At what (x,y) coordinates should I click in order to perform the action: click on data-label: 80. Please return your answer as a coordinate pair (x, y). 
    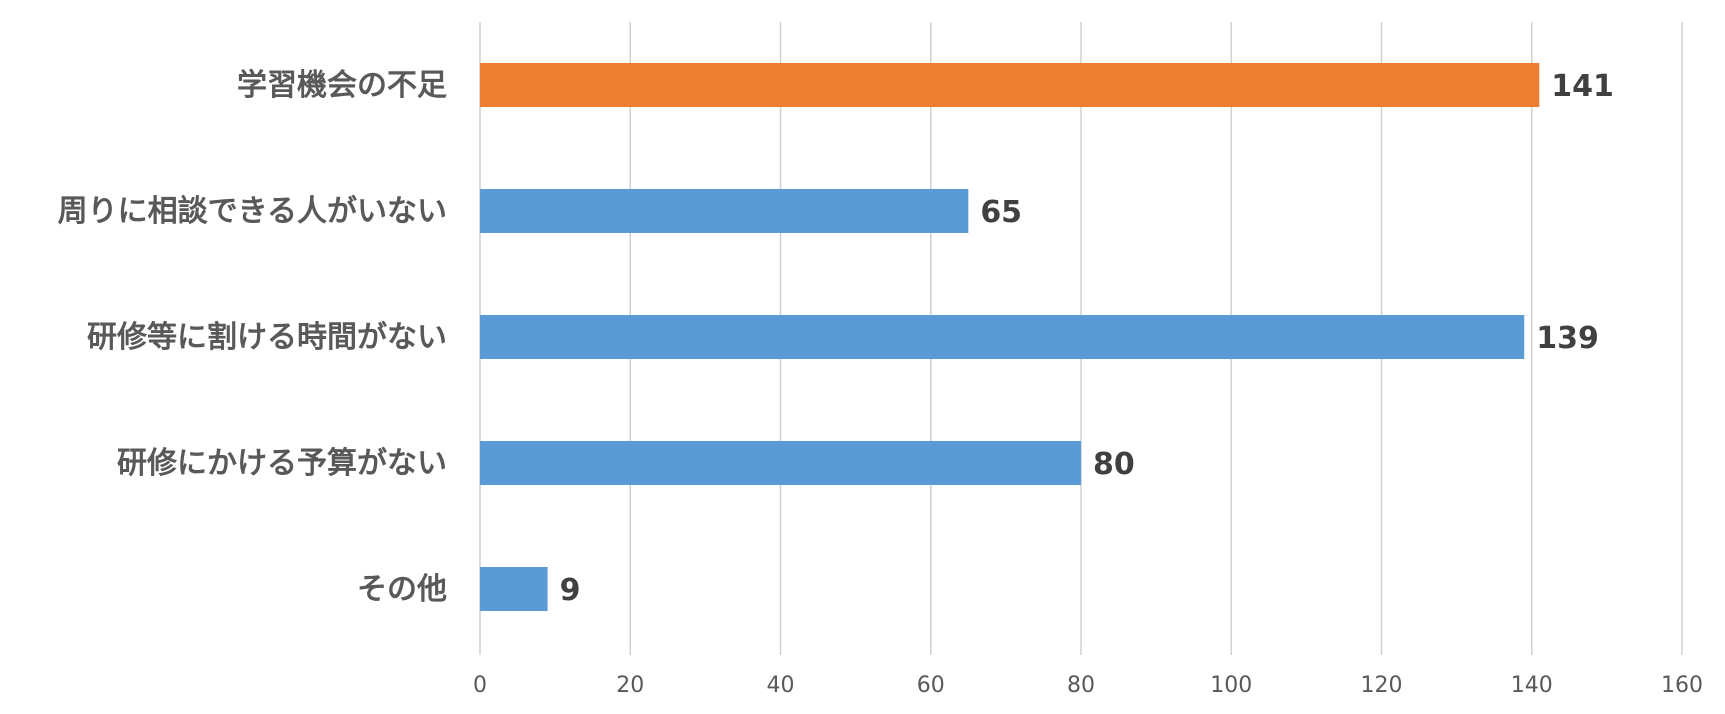
    Looking at the image, I should click on (1114, 464).